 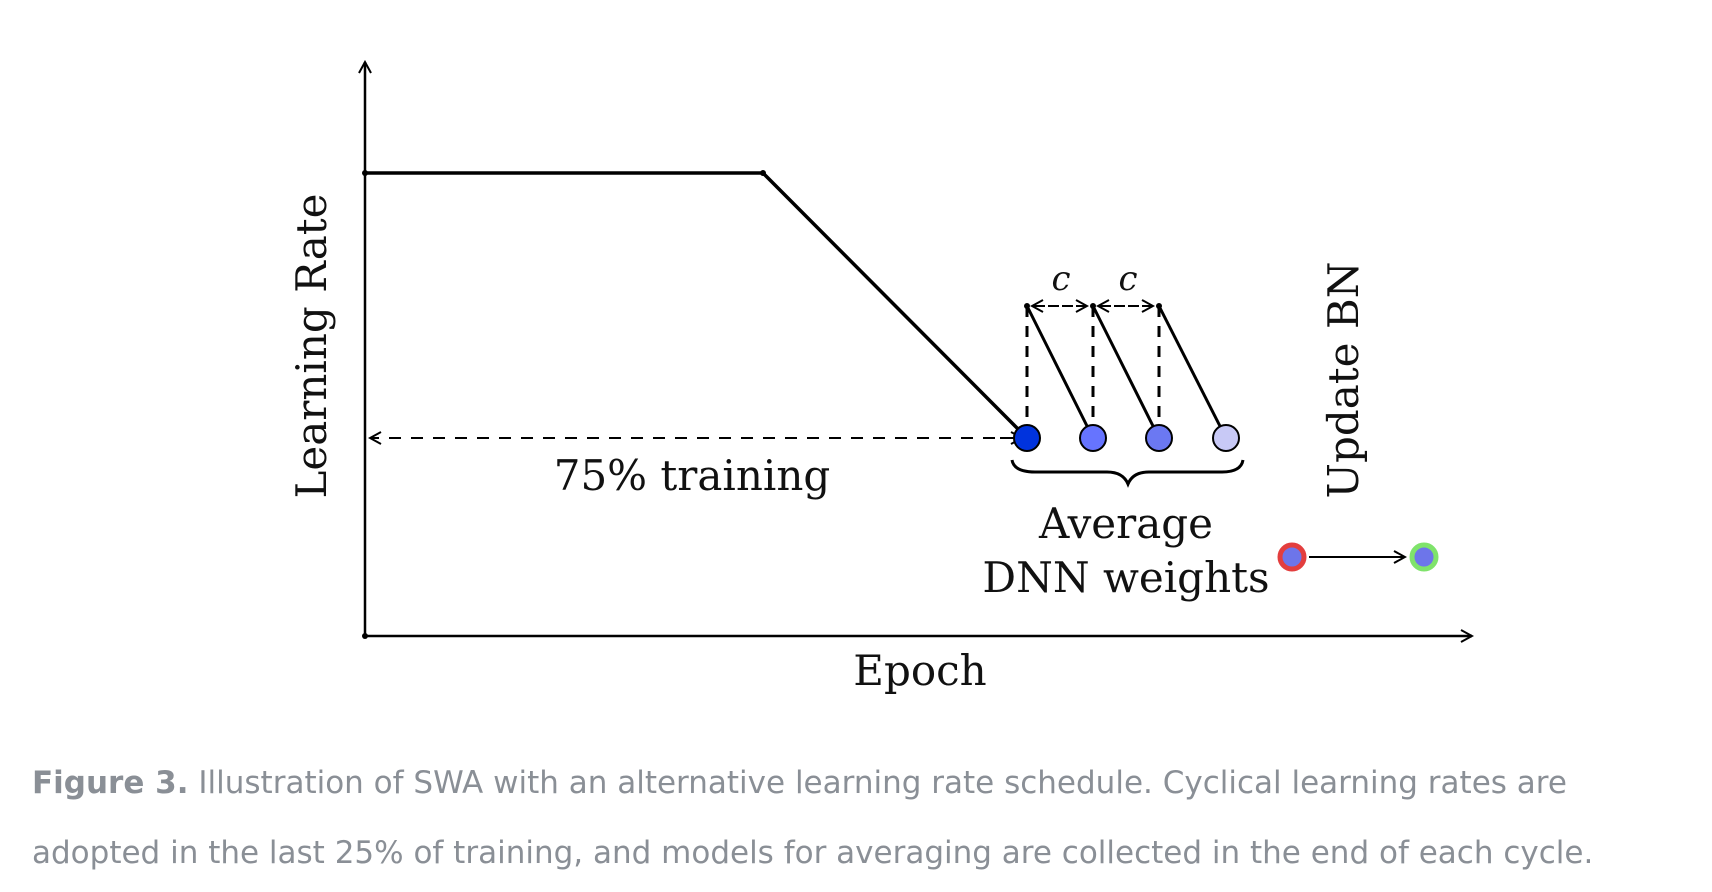 I want to click on averaged-weight-dot, so click(x=1292, y=557).